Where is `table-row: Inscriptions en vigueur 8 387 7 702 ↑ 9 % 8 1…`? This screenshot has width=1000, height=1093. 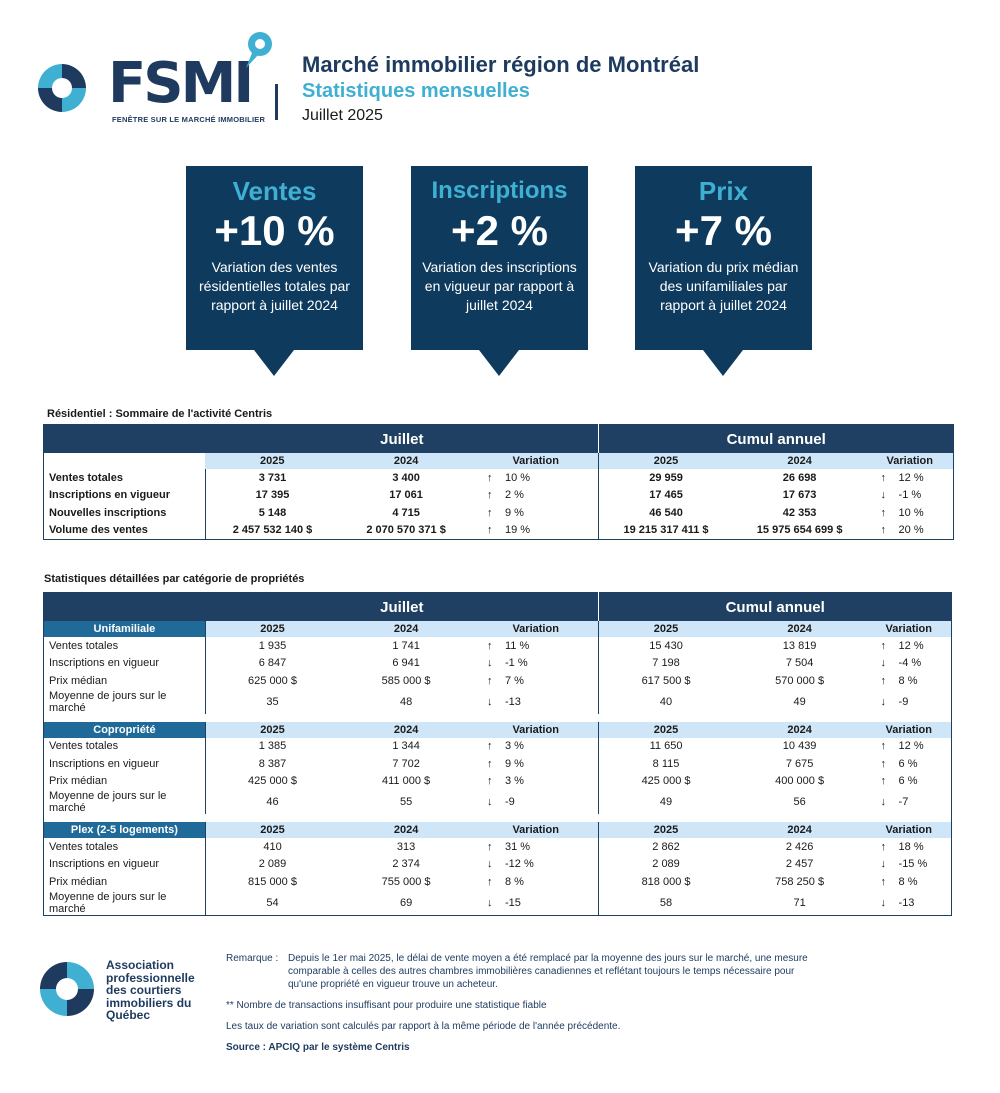
table-row: Inscriptions en vigueur 8 387 7 702 ↑ 9 % 8 1… is located at coordinates (498, 764).